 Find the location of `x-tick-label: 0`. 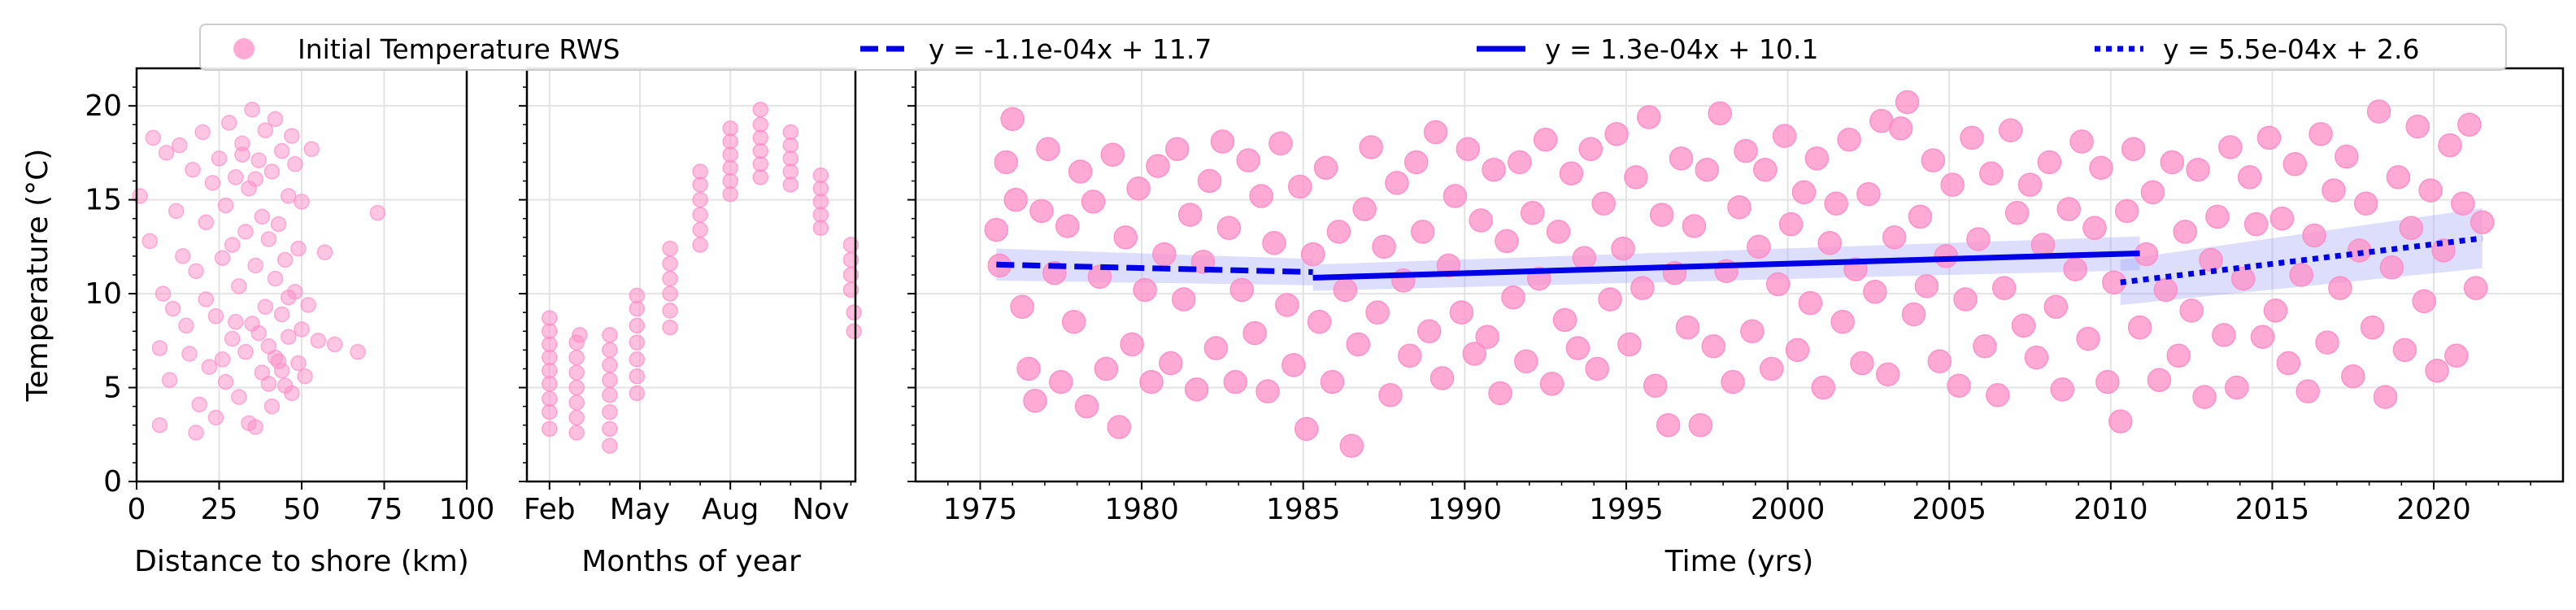

x-tick-label: 0 is located at coordinates (137, 509).